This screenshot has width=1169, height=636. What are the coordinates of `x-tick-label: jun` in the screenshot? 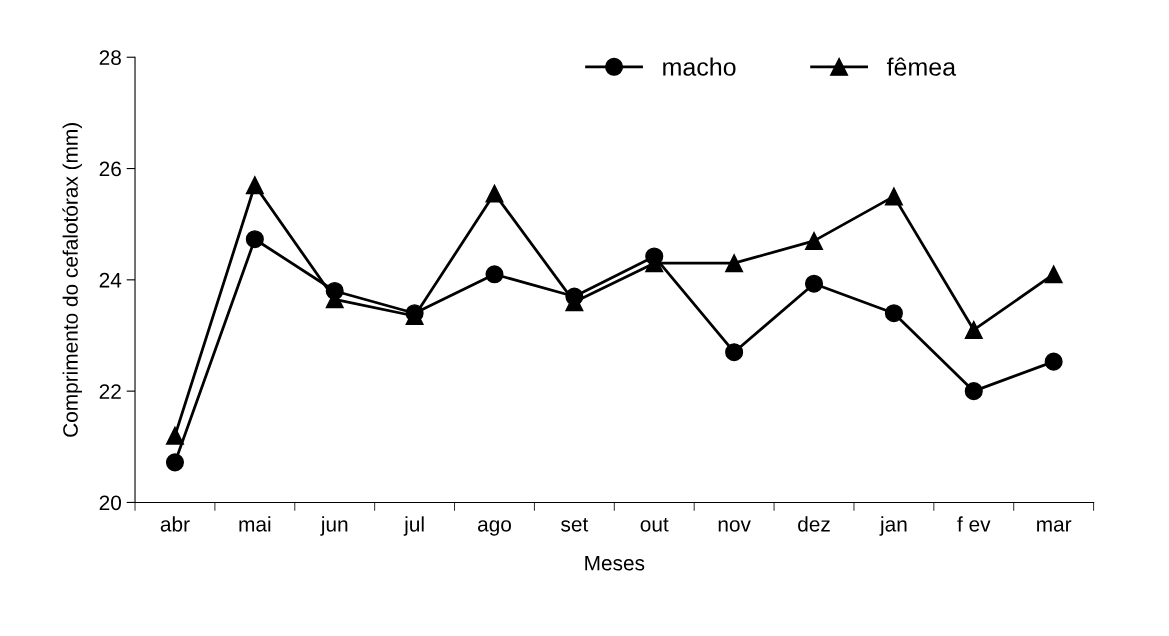 It's located at (334, 526).